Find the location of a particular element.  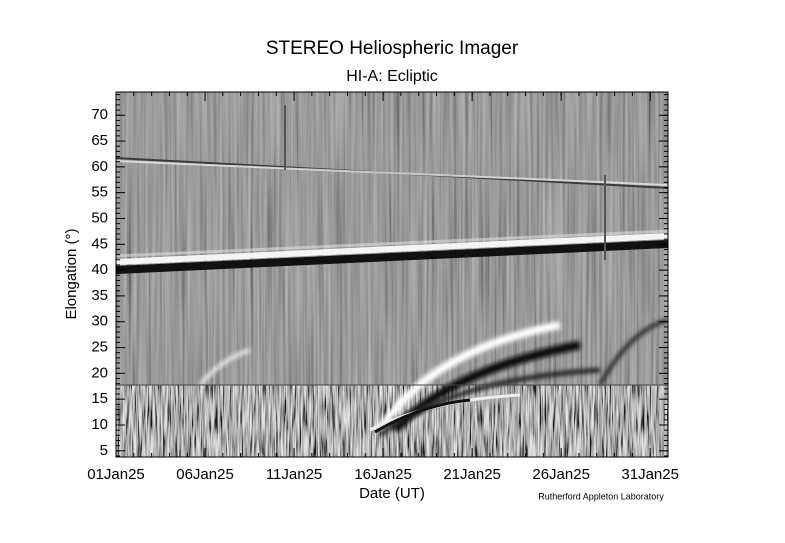

y-tick-label: 45 is located at coordinates (99, 243).